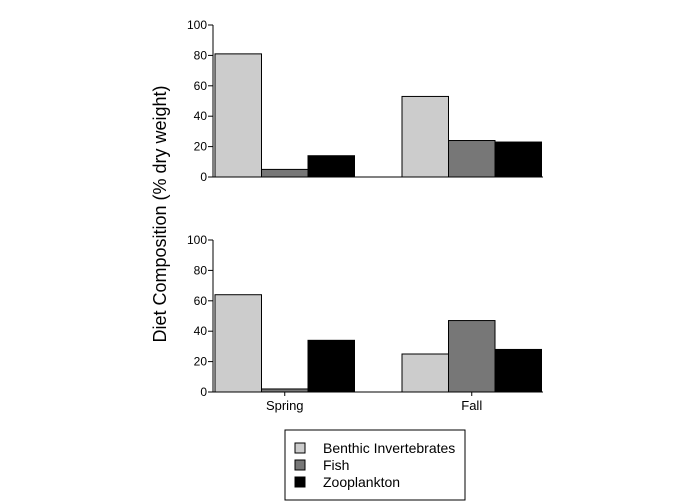  What do you see at coordinates (471, 405) in the screenshot?
I see `x-tick-label: Fall` at bounding box center [471, 405].